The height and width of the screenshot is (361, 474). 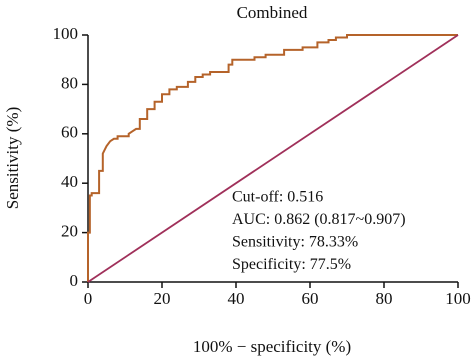 What do you see at coordinates (12, 158) in the screenshot?
I see `y-axis-label: Sensitivity (%)` at bounding box center [12, 158].